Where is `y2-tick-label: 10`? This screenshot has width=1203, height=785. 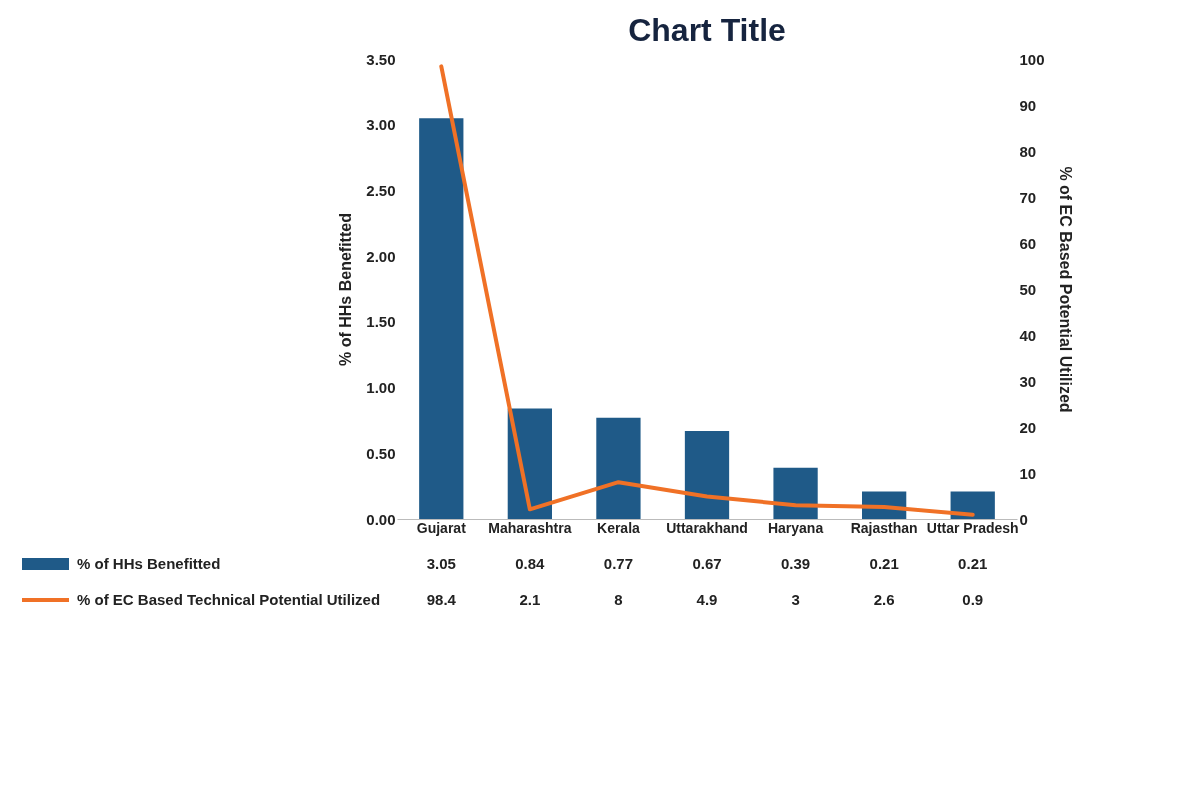 y2-tick-label: 10 is located at coordinates (1028, 473).